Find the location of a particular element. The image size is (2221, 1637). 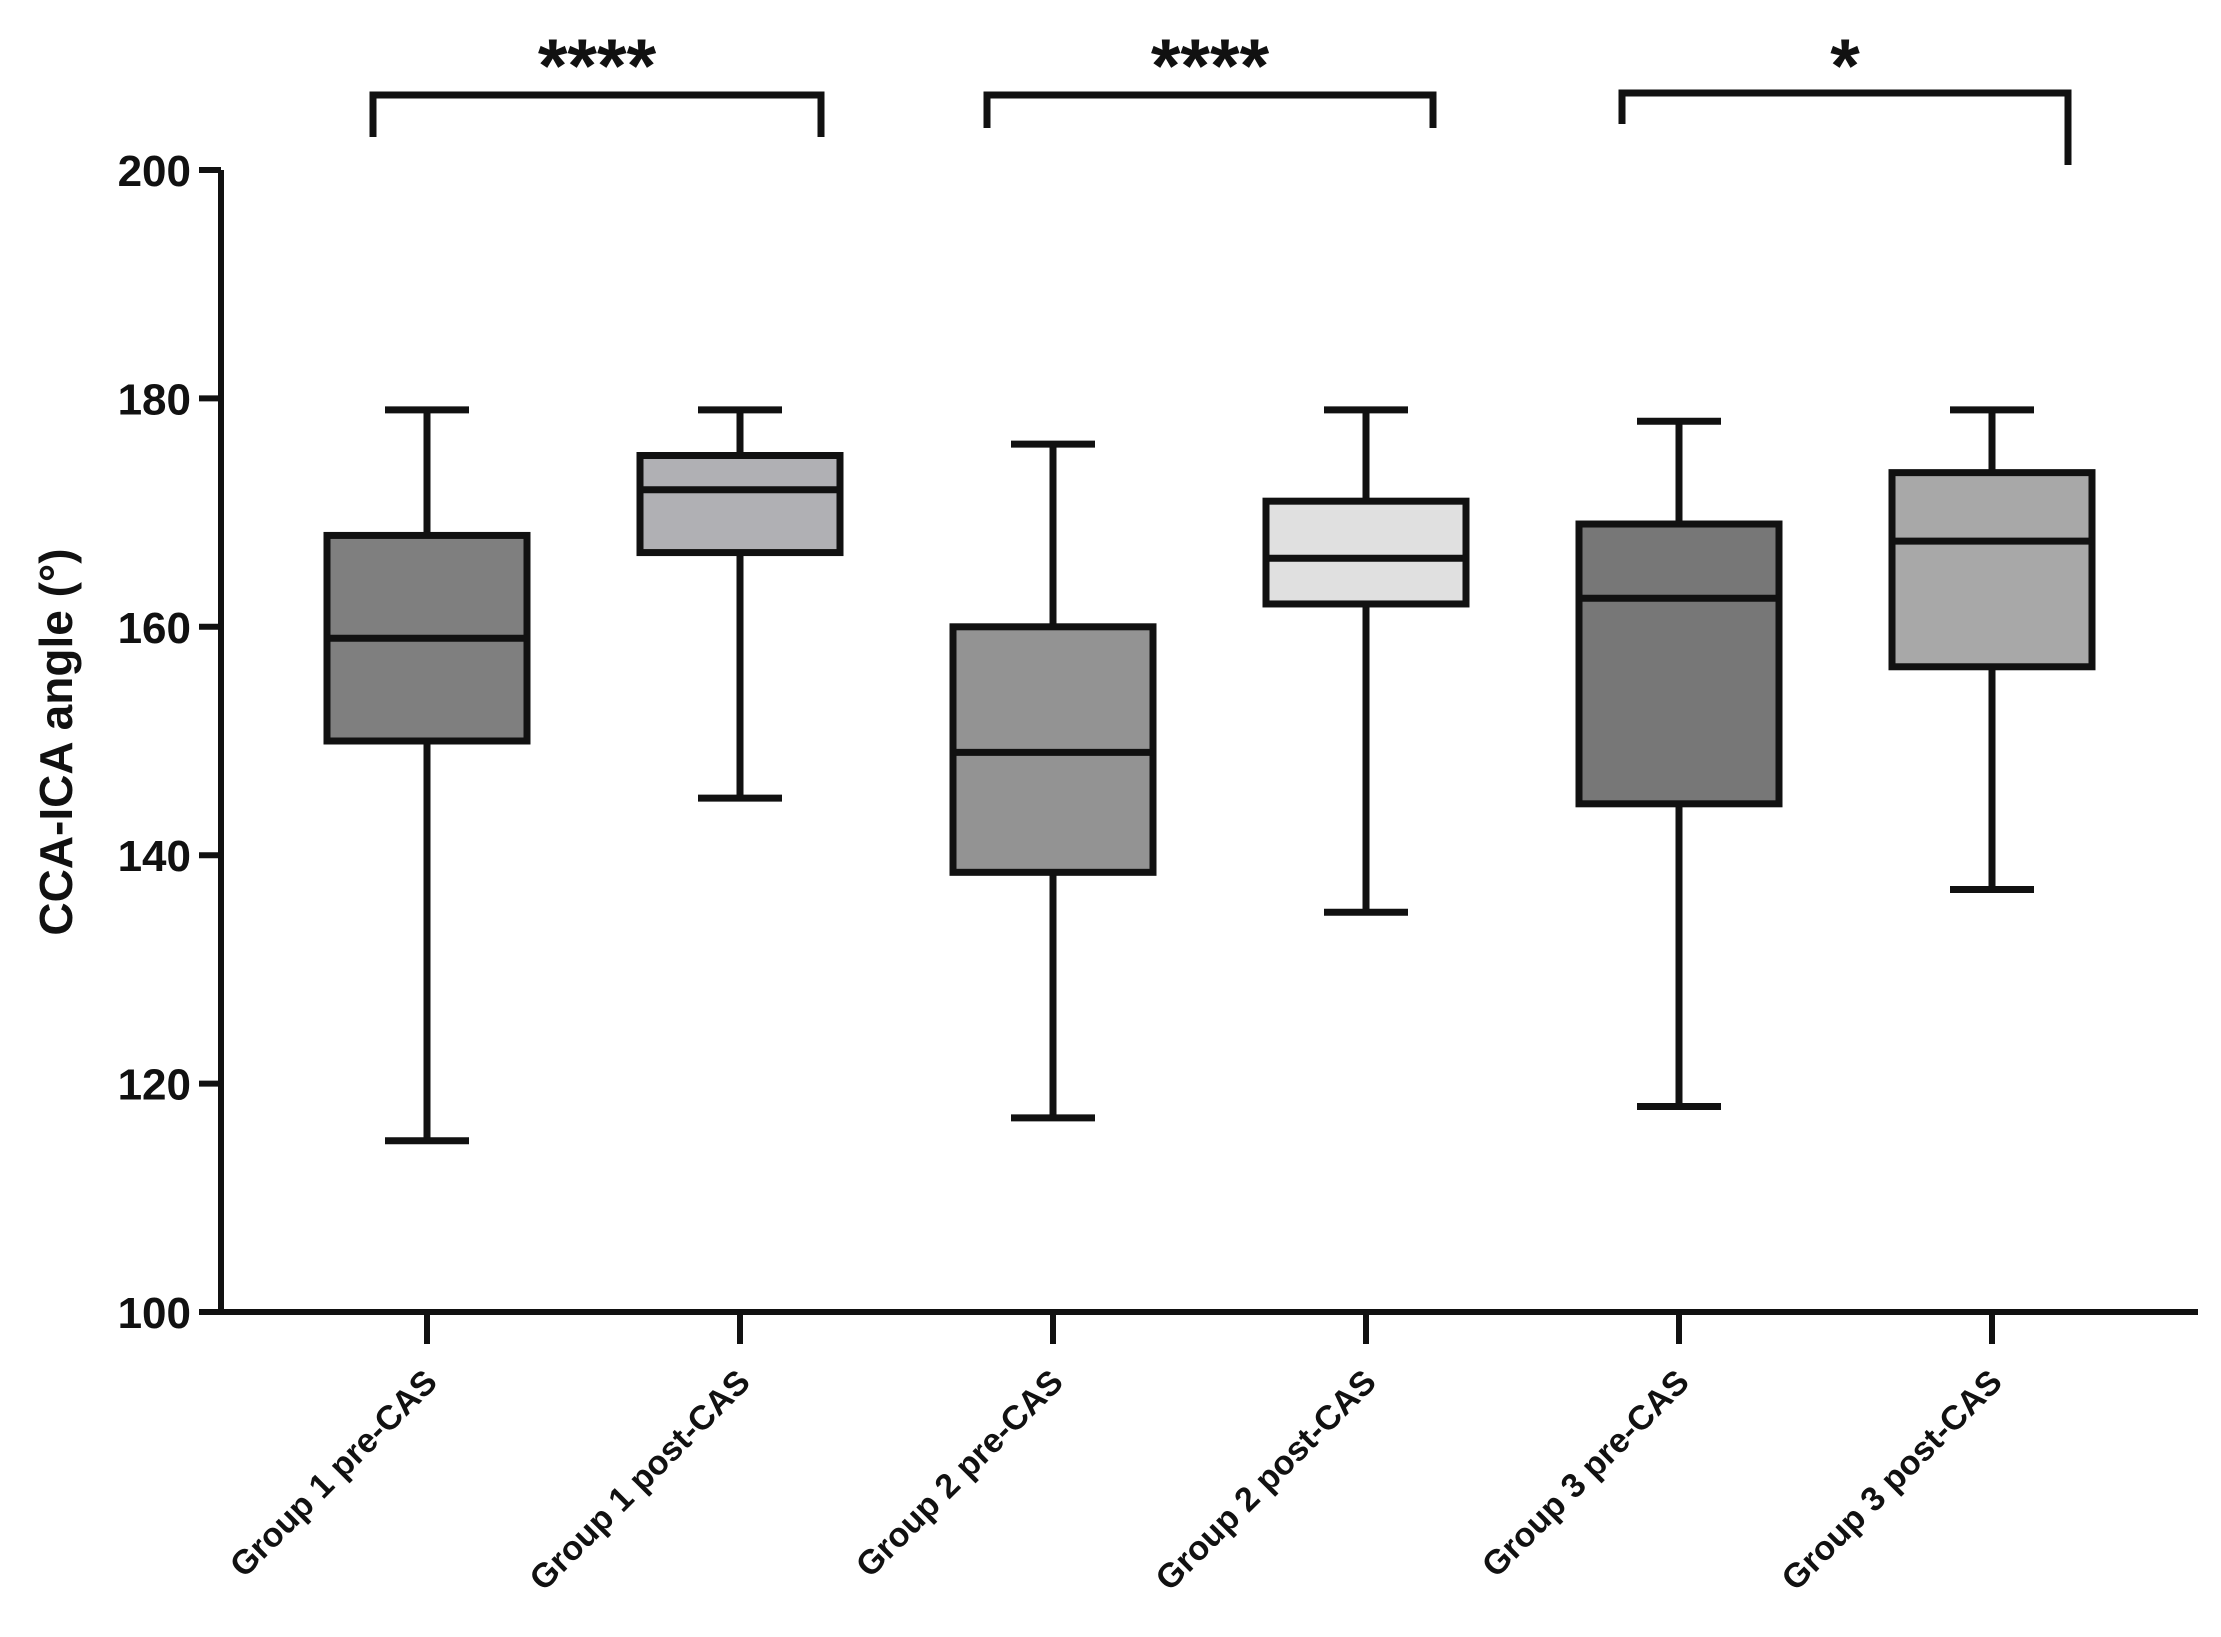

y-tick-label: 160 is located at coordinates (154, 628).